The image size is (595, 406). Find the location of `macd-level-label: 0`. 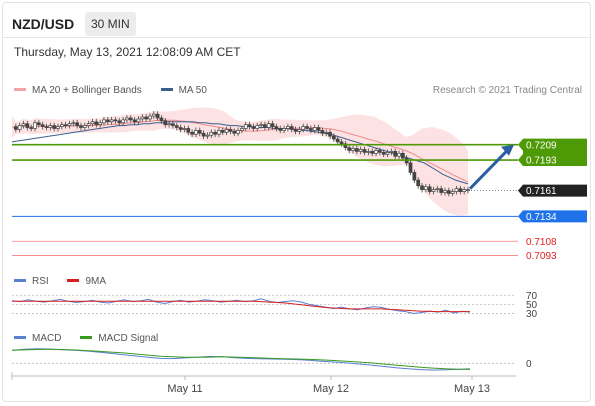

macd-level-label: 0 is located at coordinates (529, 364).